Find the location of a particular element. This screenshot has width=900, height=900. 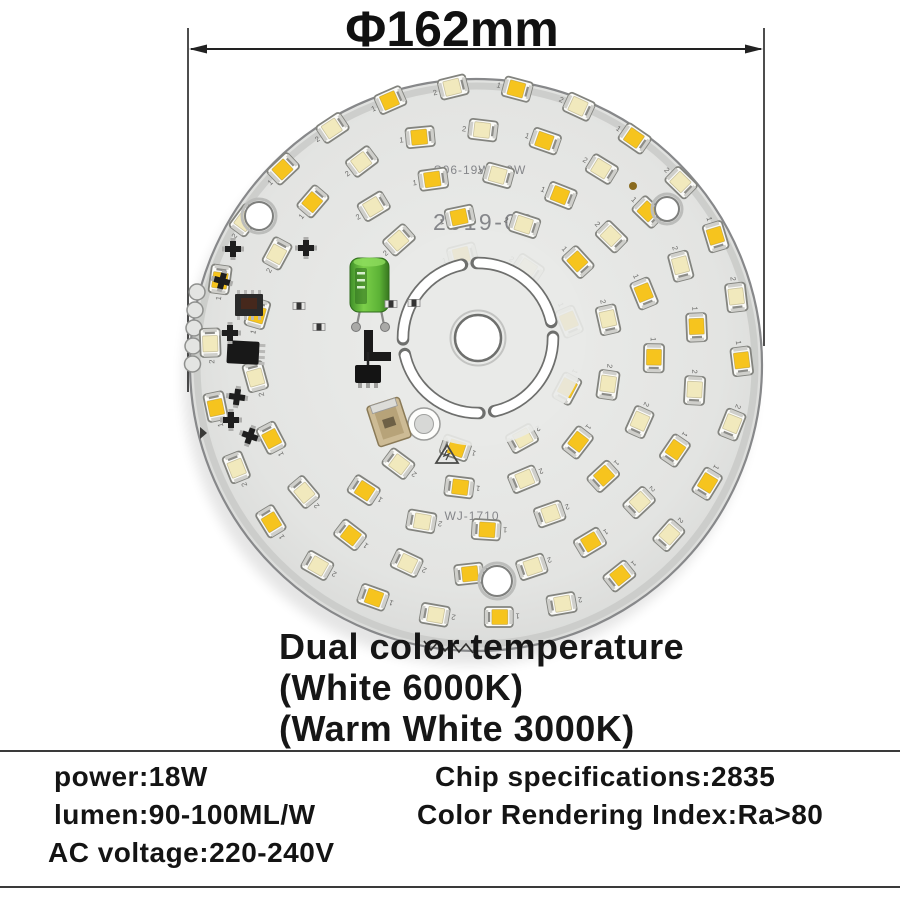

driver-ic is located at coordinates (249, 305).